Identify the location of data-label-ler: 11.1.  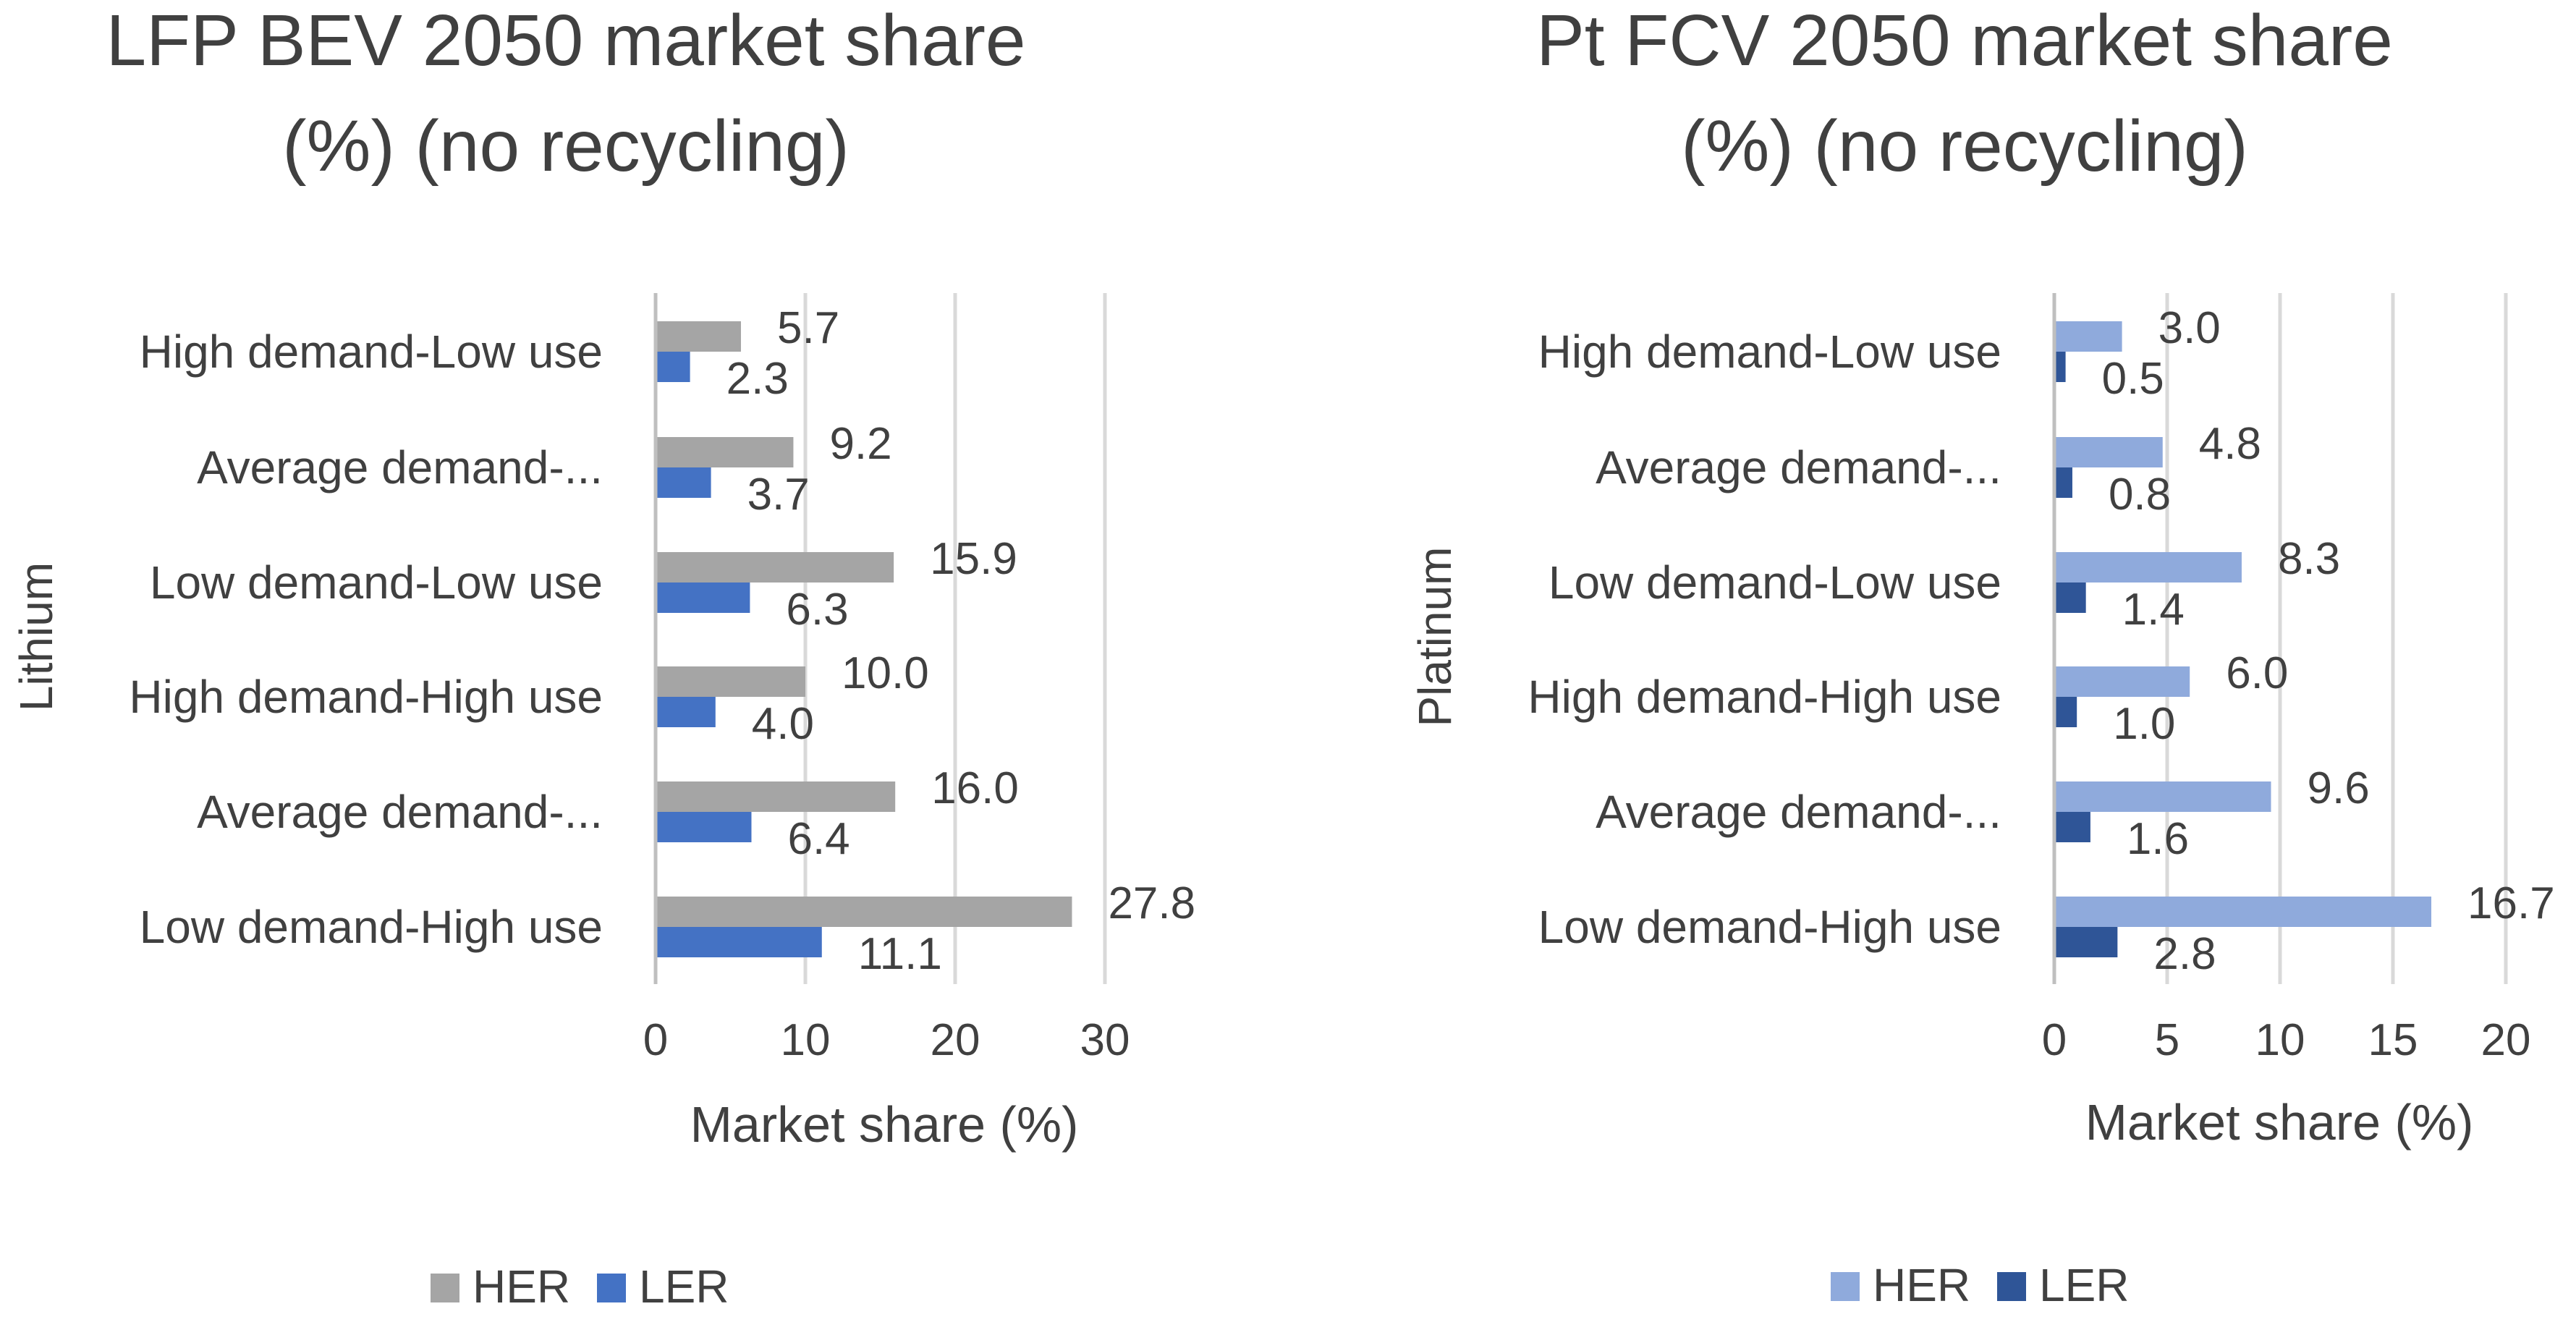
(900, 954).